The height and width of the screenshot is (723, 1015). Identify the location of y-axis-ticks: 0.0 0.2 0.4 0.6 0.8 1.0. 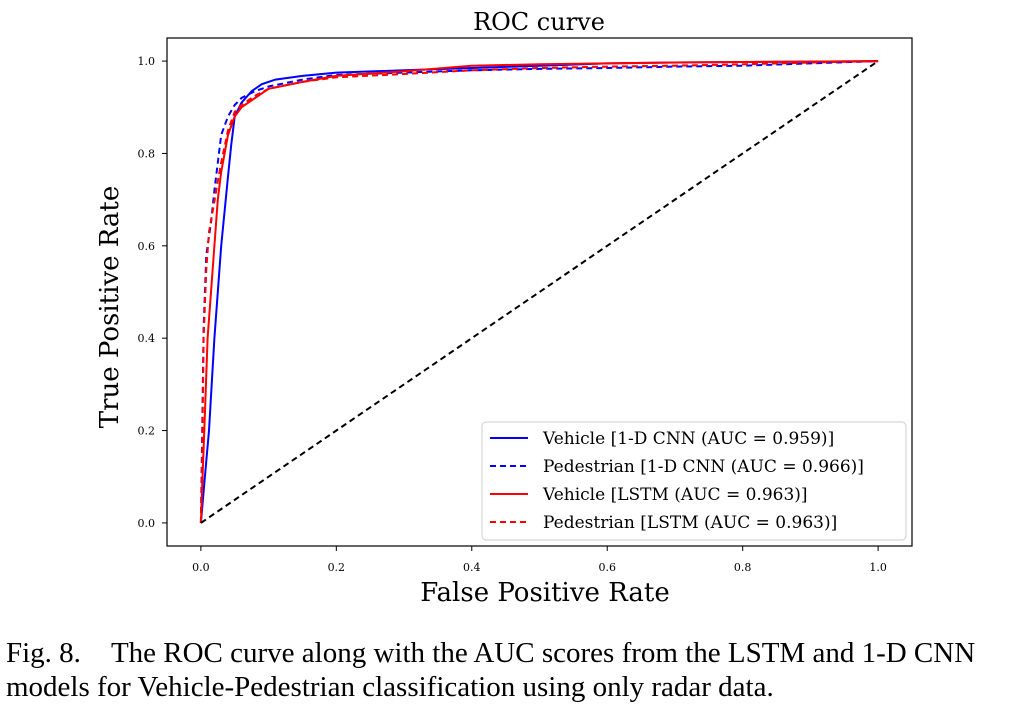
(152, 292).